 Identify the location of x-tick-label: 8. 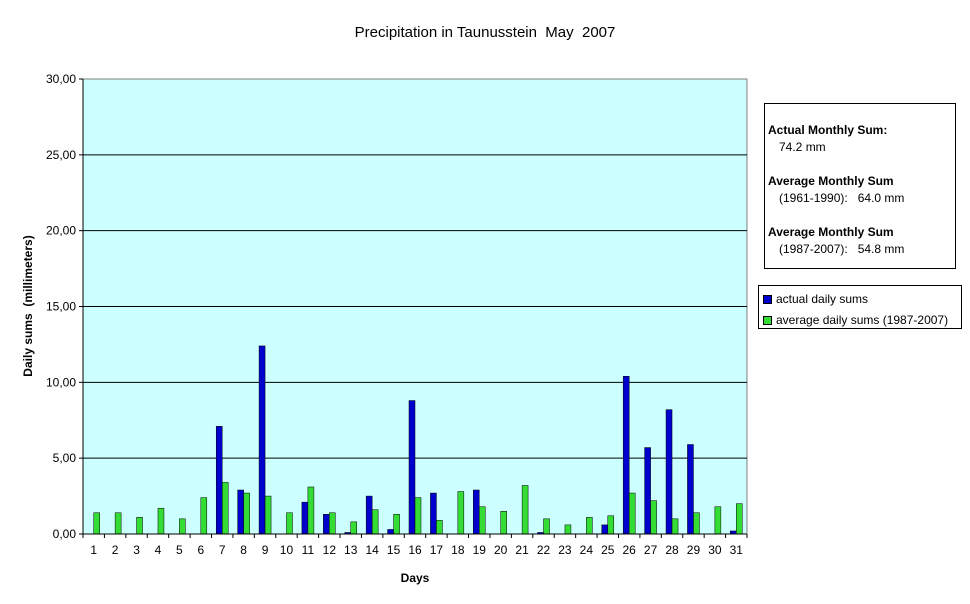
(243, 550).